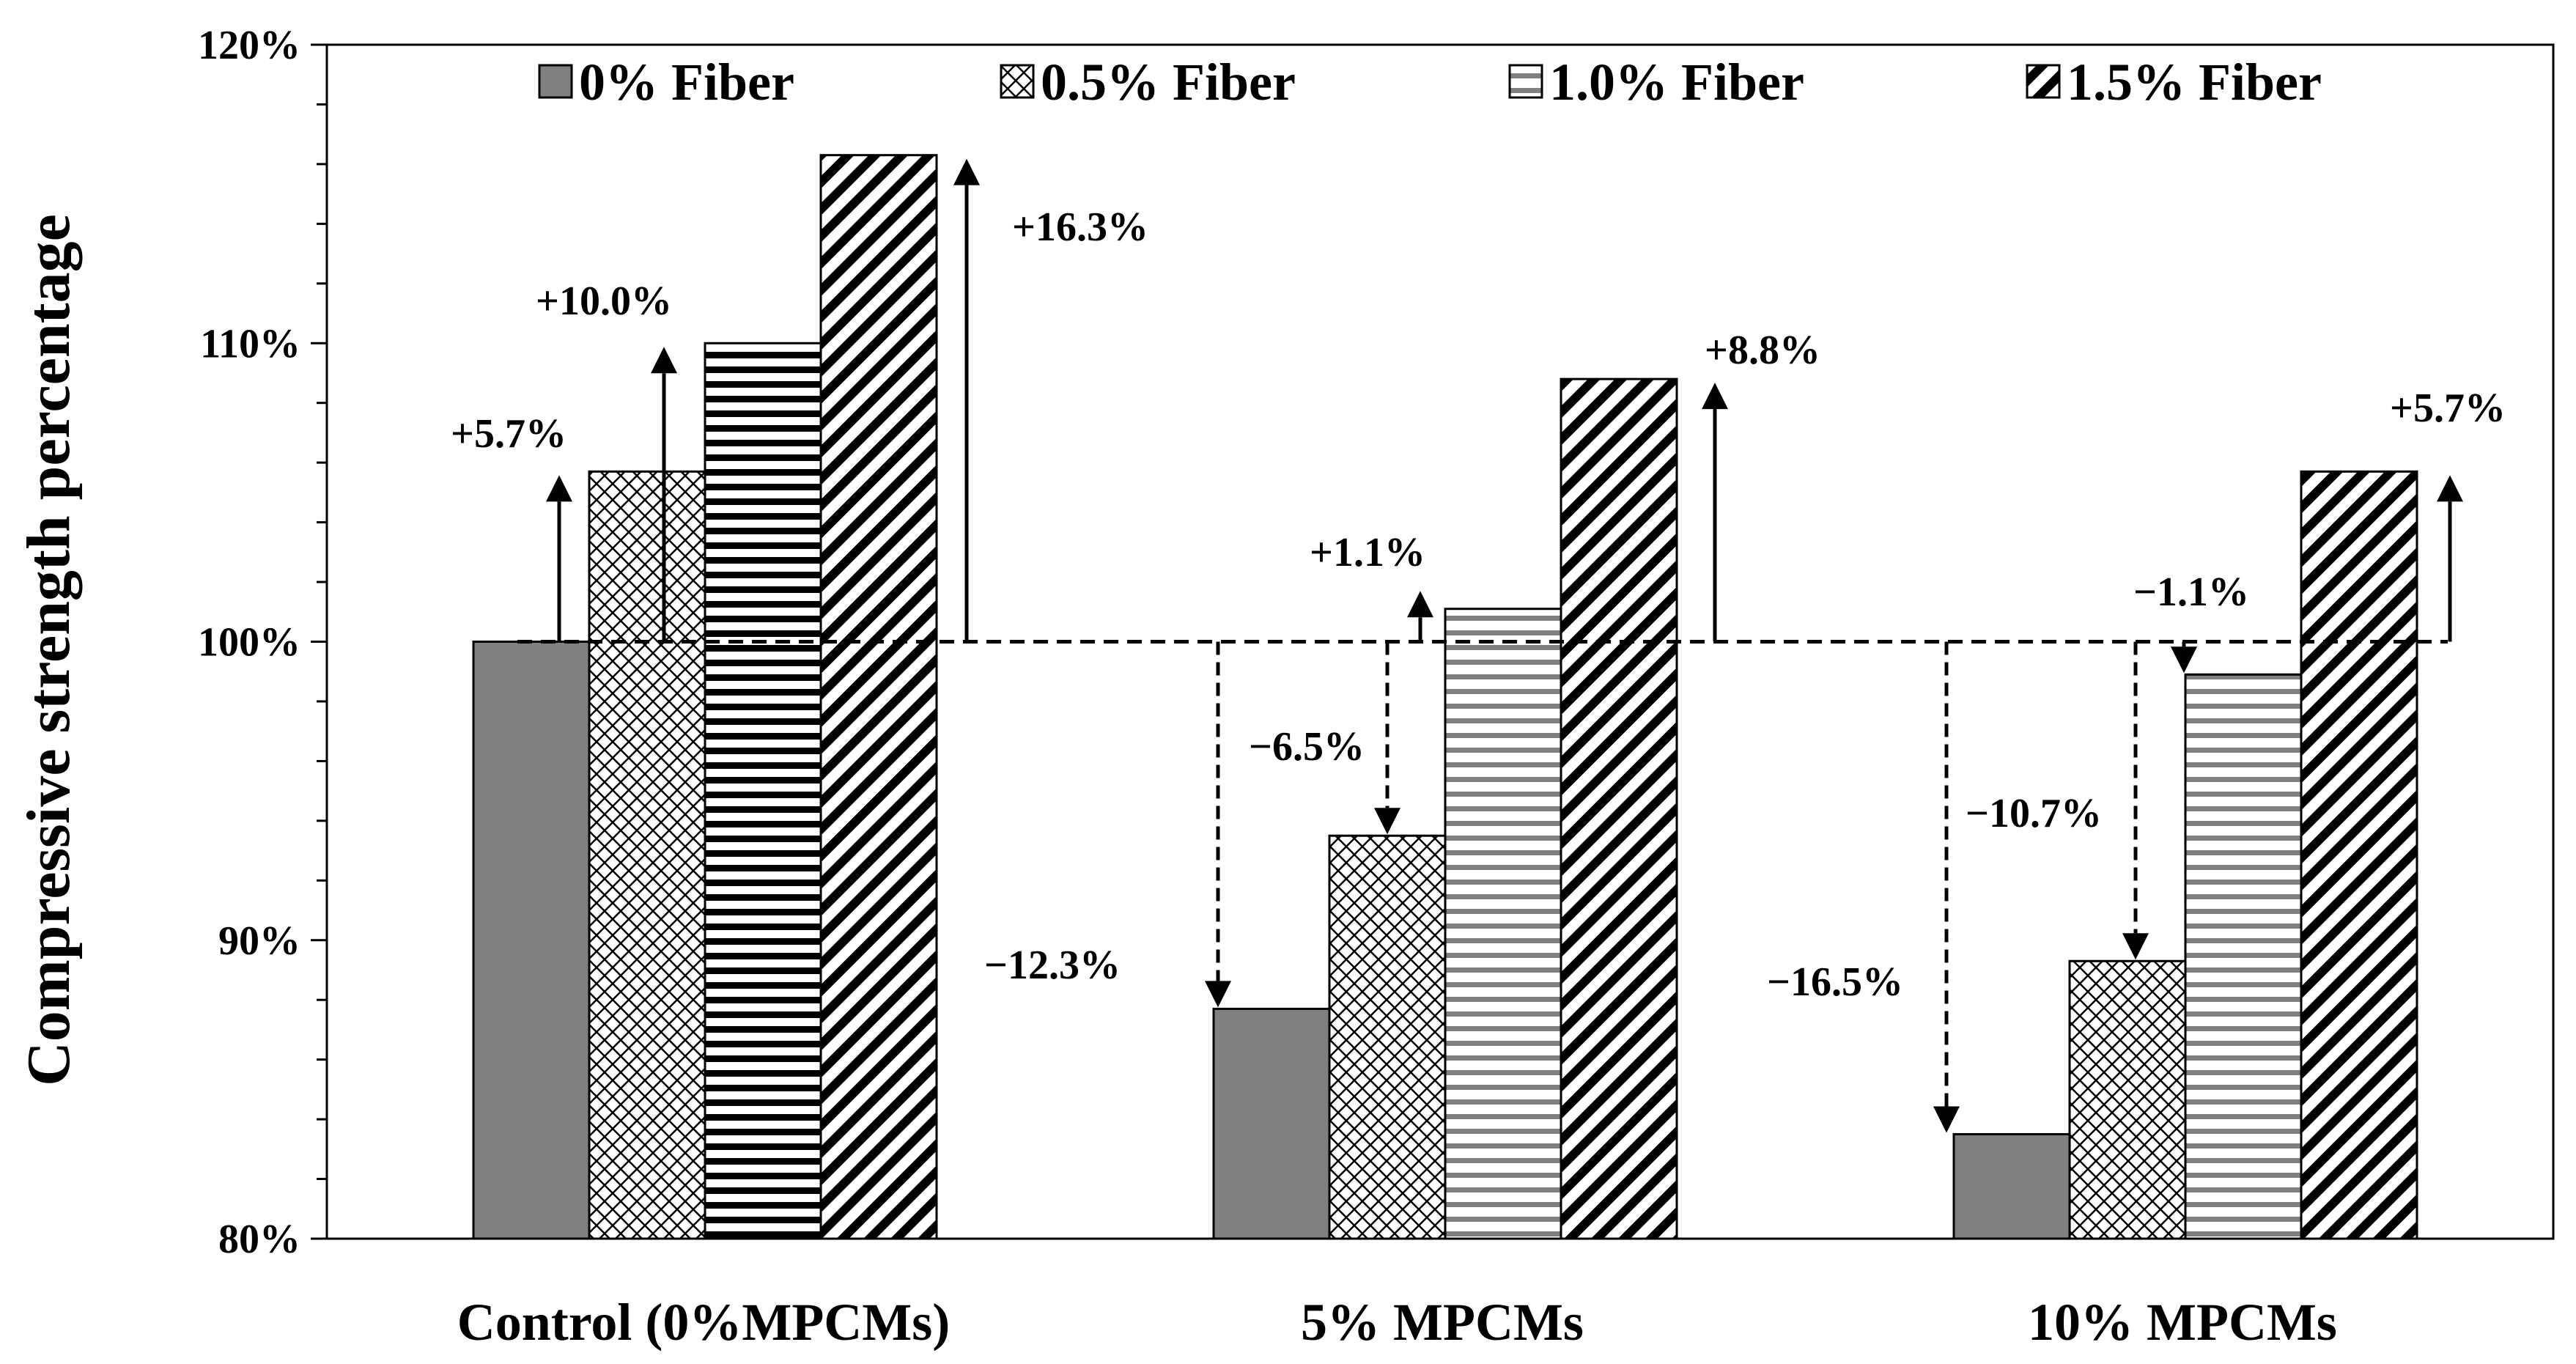 The height and width of the screenshot is (1364, 2576). Describe the element at coordinates (1442, 1322) in the screenshot. I see `x-category-label: 5% MPCMs` at that location.